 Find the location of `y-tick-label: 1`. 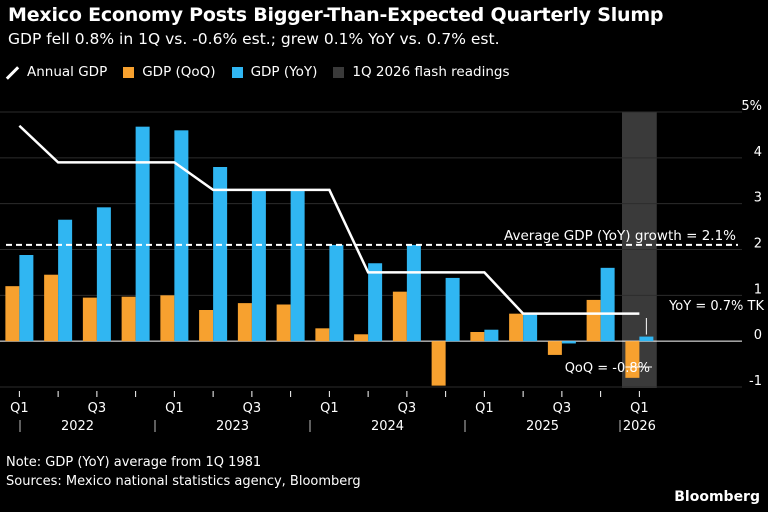

y-tick-label: 1 is located at coordinates (758, 289).